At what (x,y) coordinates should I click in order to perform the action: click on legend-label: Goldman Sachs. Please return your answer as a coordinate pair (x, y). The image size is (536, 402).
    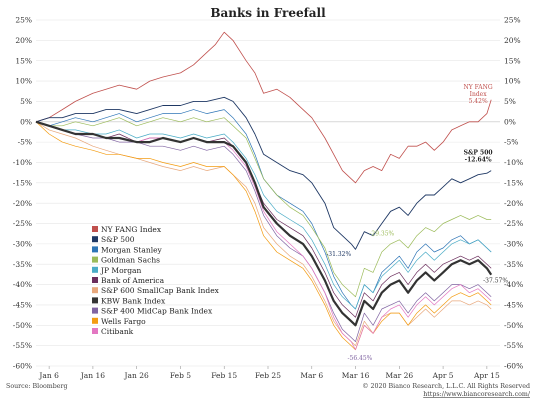
    Looking at the image, I should click on (130, 260).